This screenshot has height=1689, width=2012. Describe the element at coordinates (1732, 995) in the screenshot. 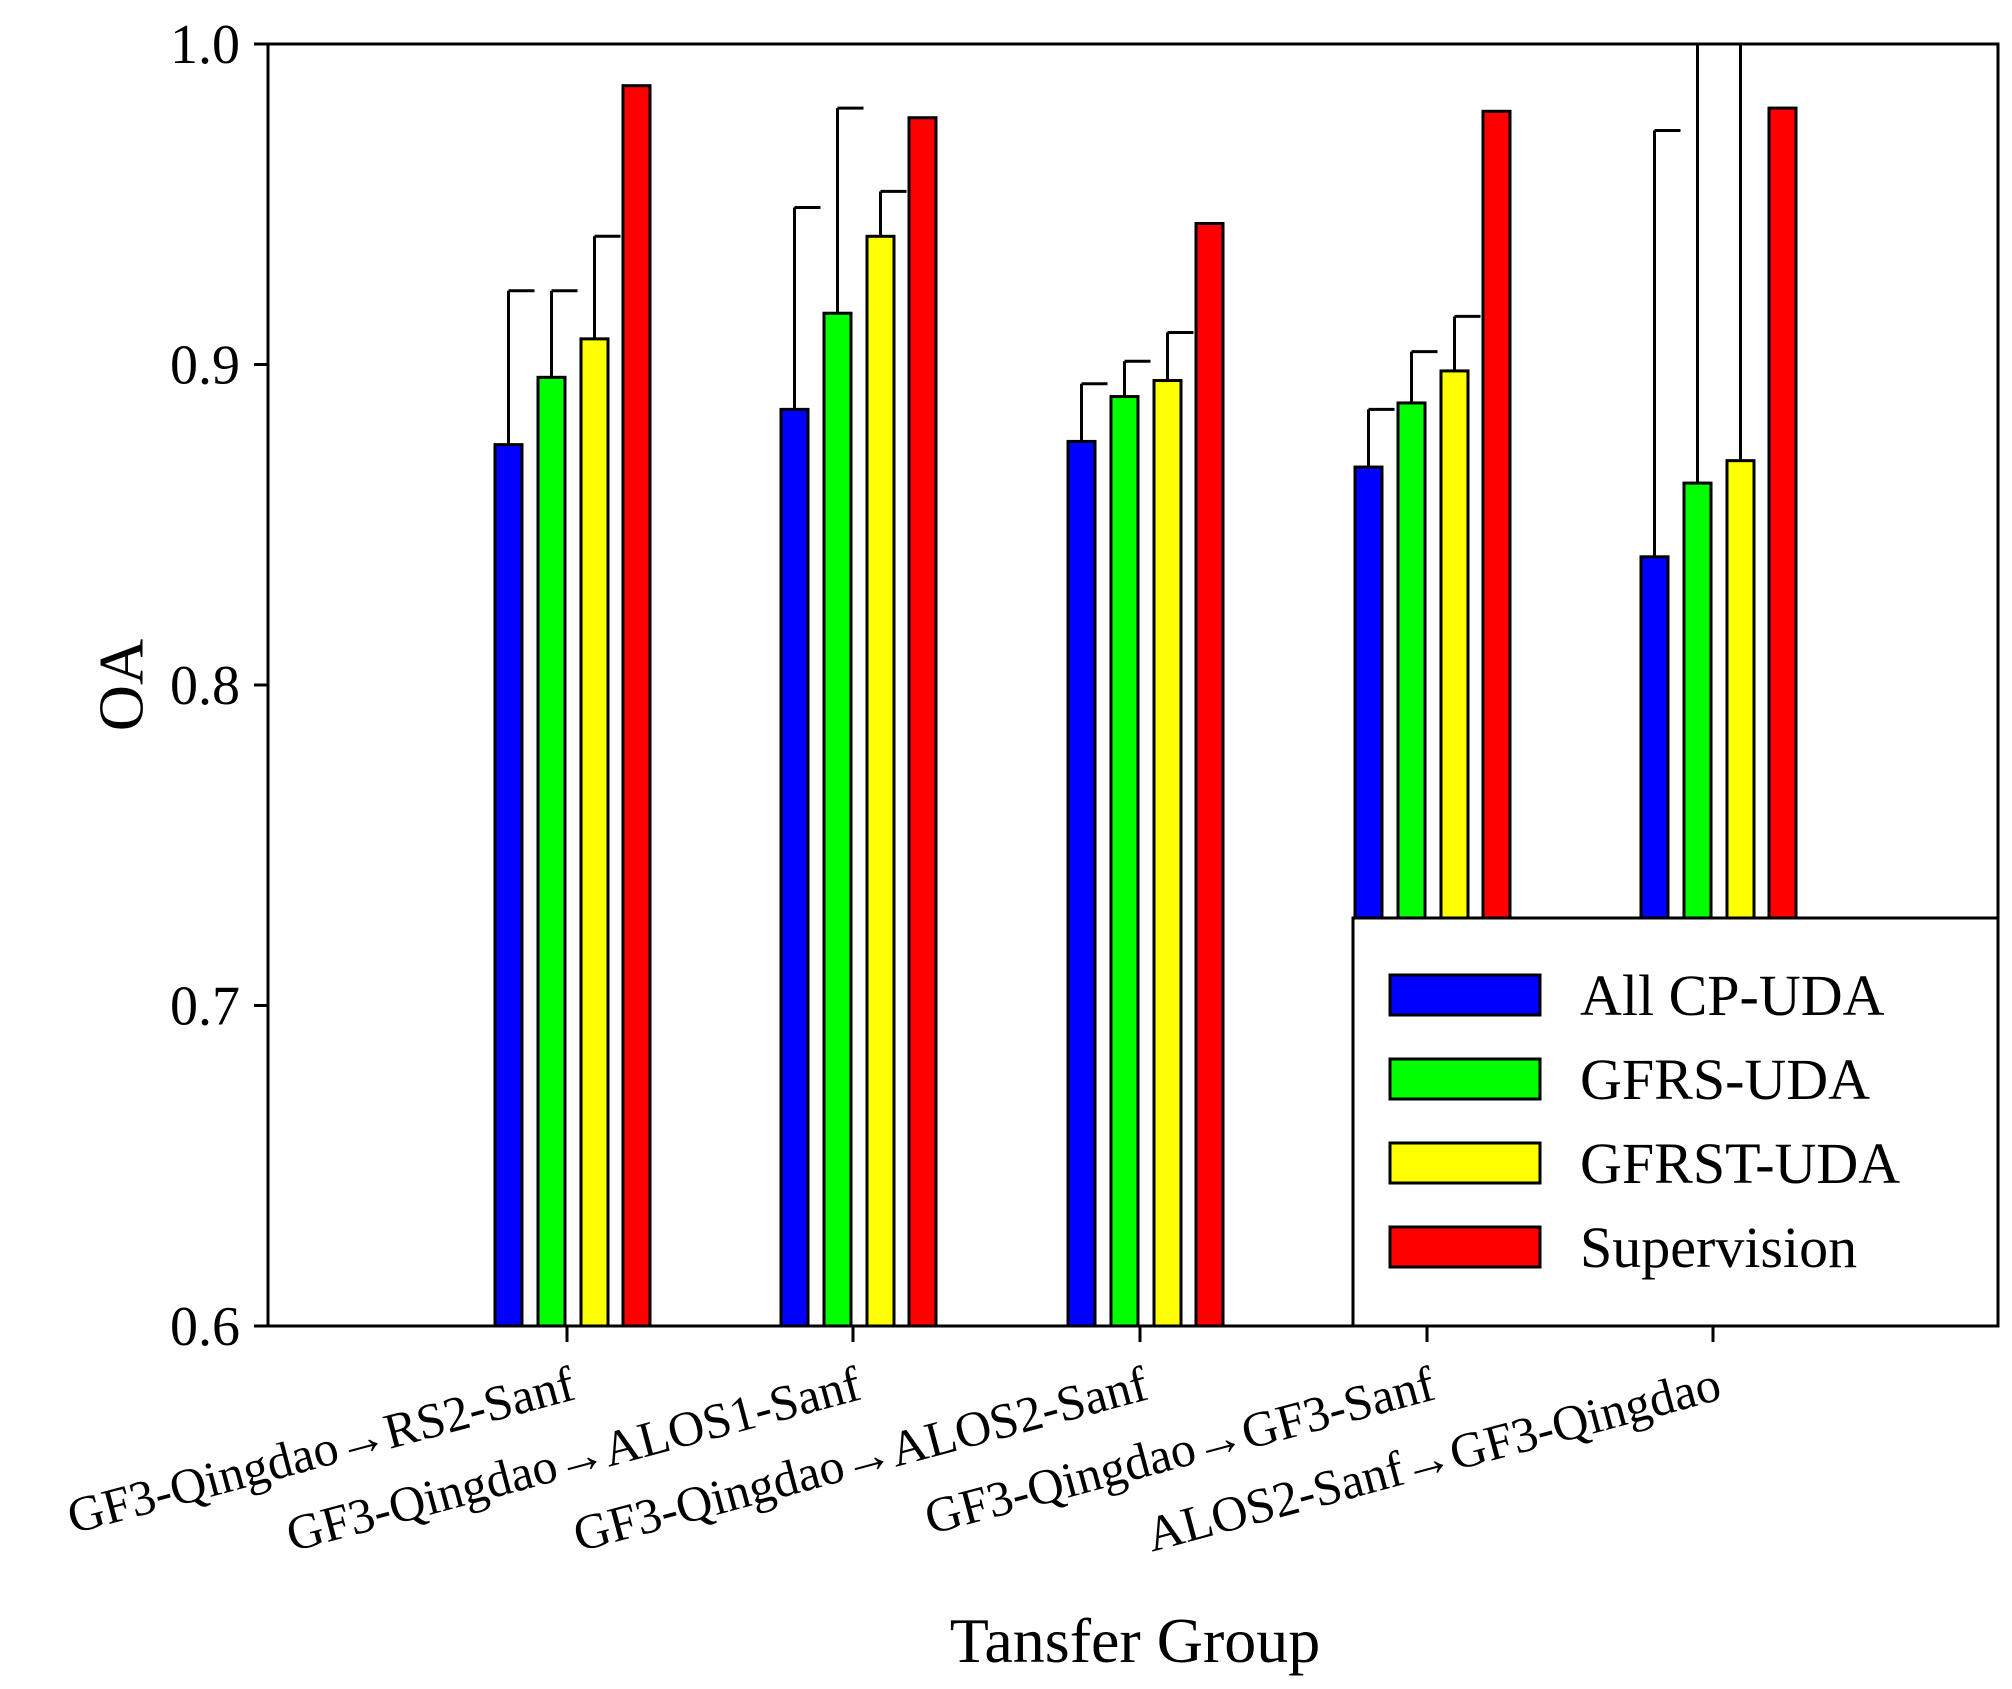

I see `legend-label: All CP-UDA` at that location.